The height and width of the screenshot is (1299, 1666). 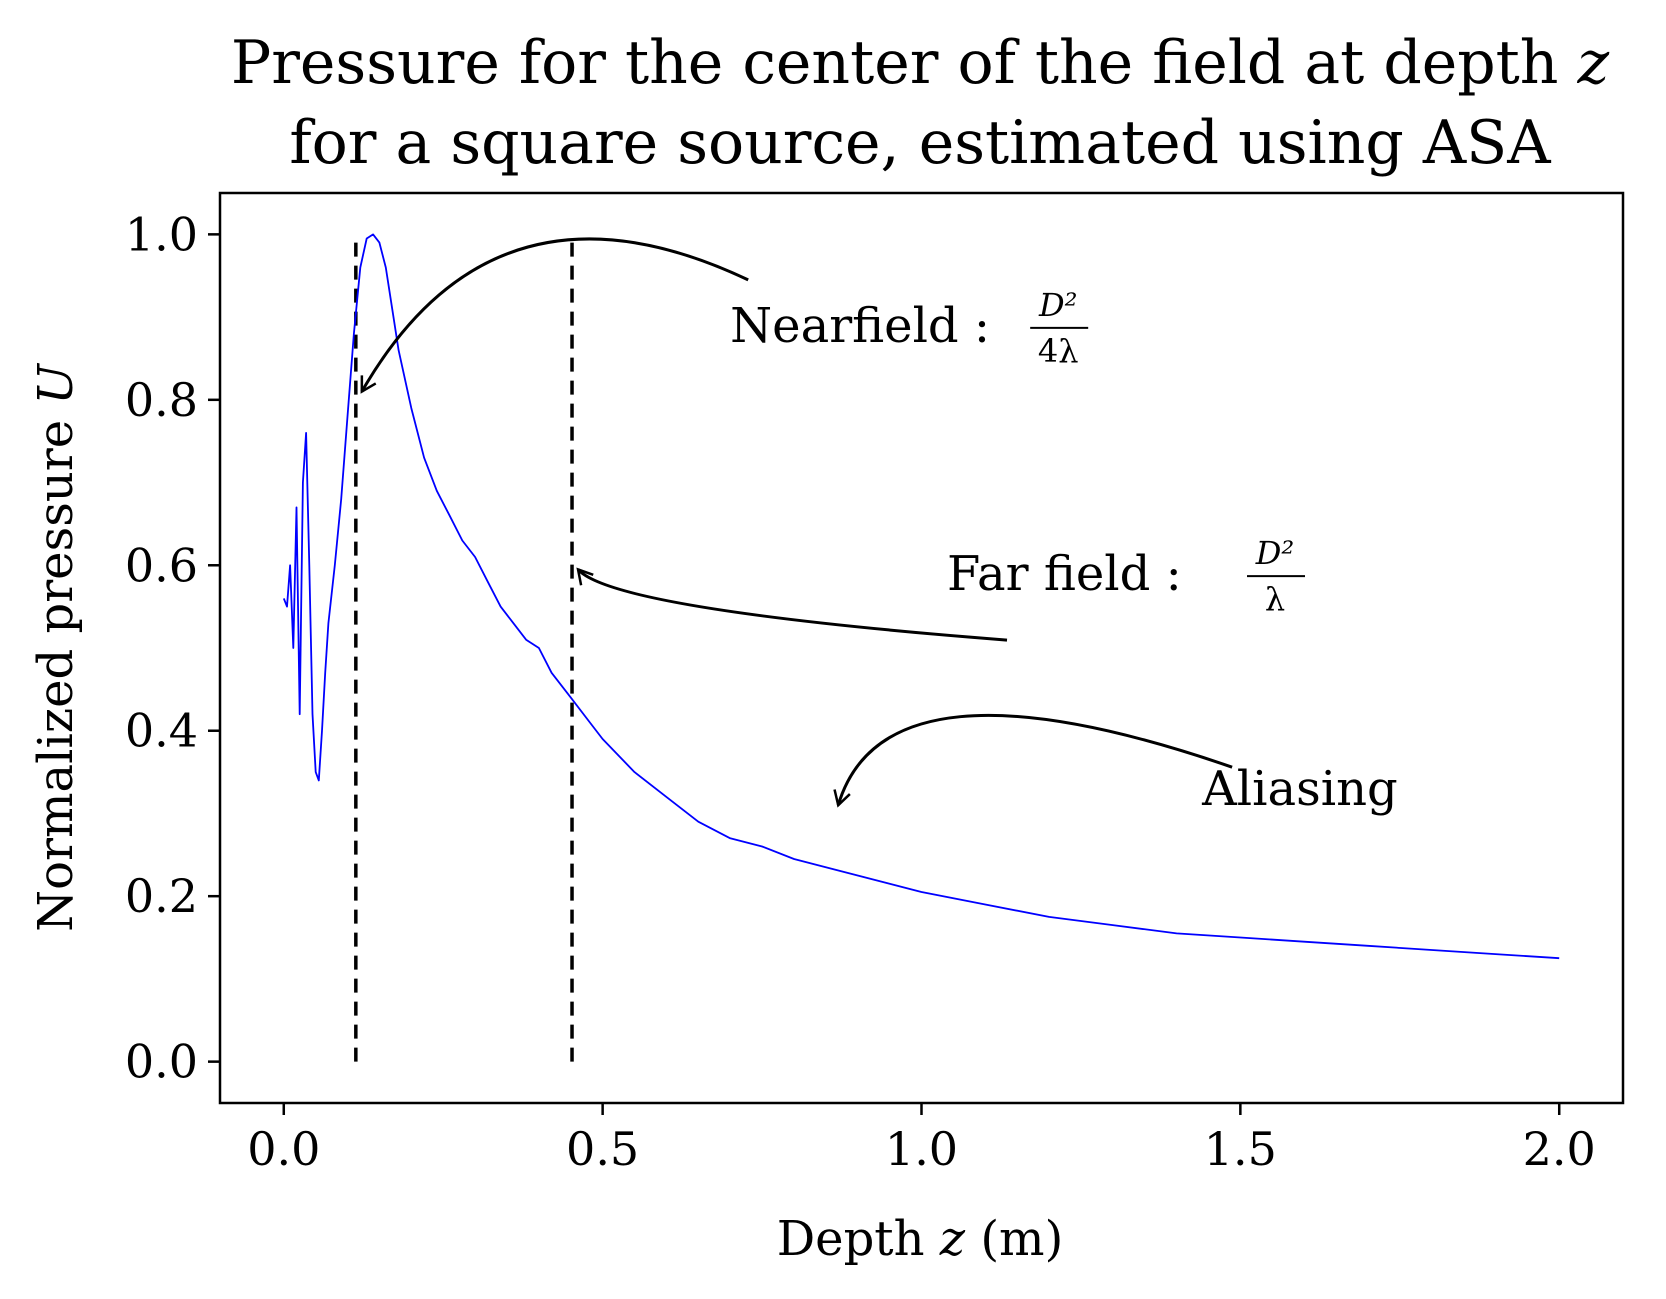 What do you see at coordinates (860, 326) in the screenshot?
I see `annotation-label: Nearfield :` at bounding box center [860, 326].